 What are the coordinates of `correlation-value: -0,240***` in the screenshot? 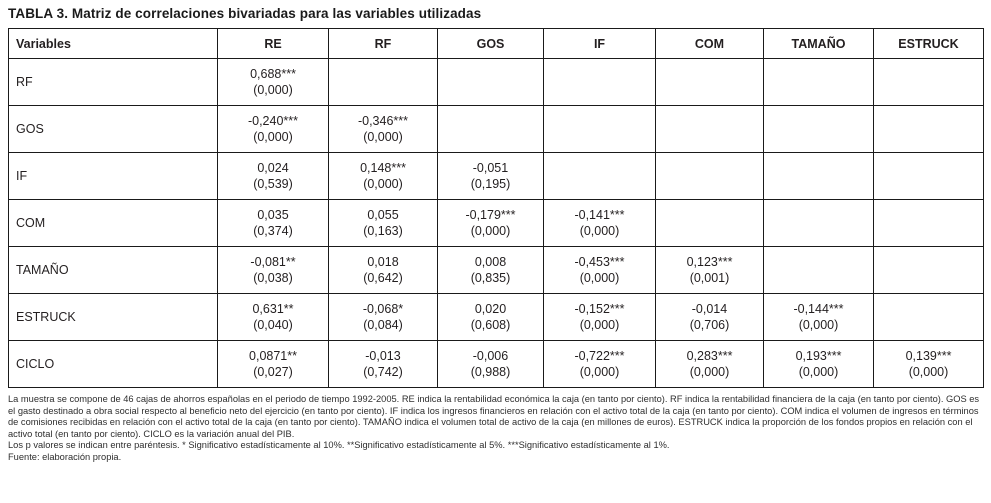 It's located at (273, 120).